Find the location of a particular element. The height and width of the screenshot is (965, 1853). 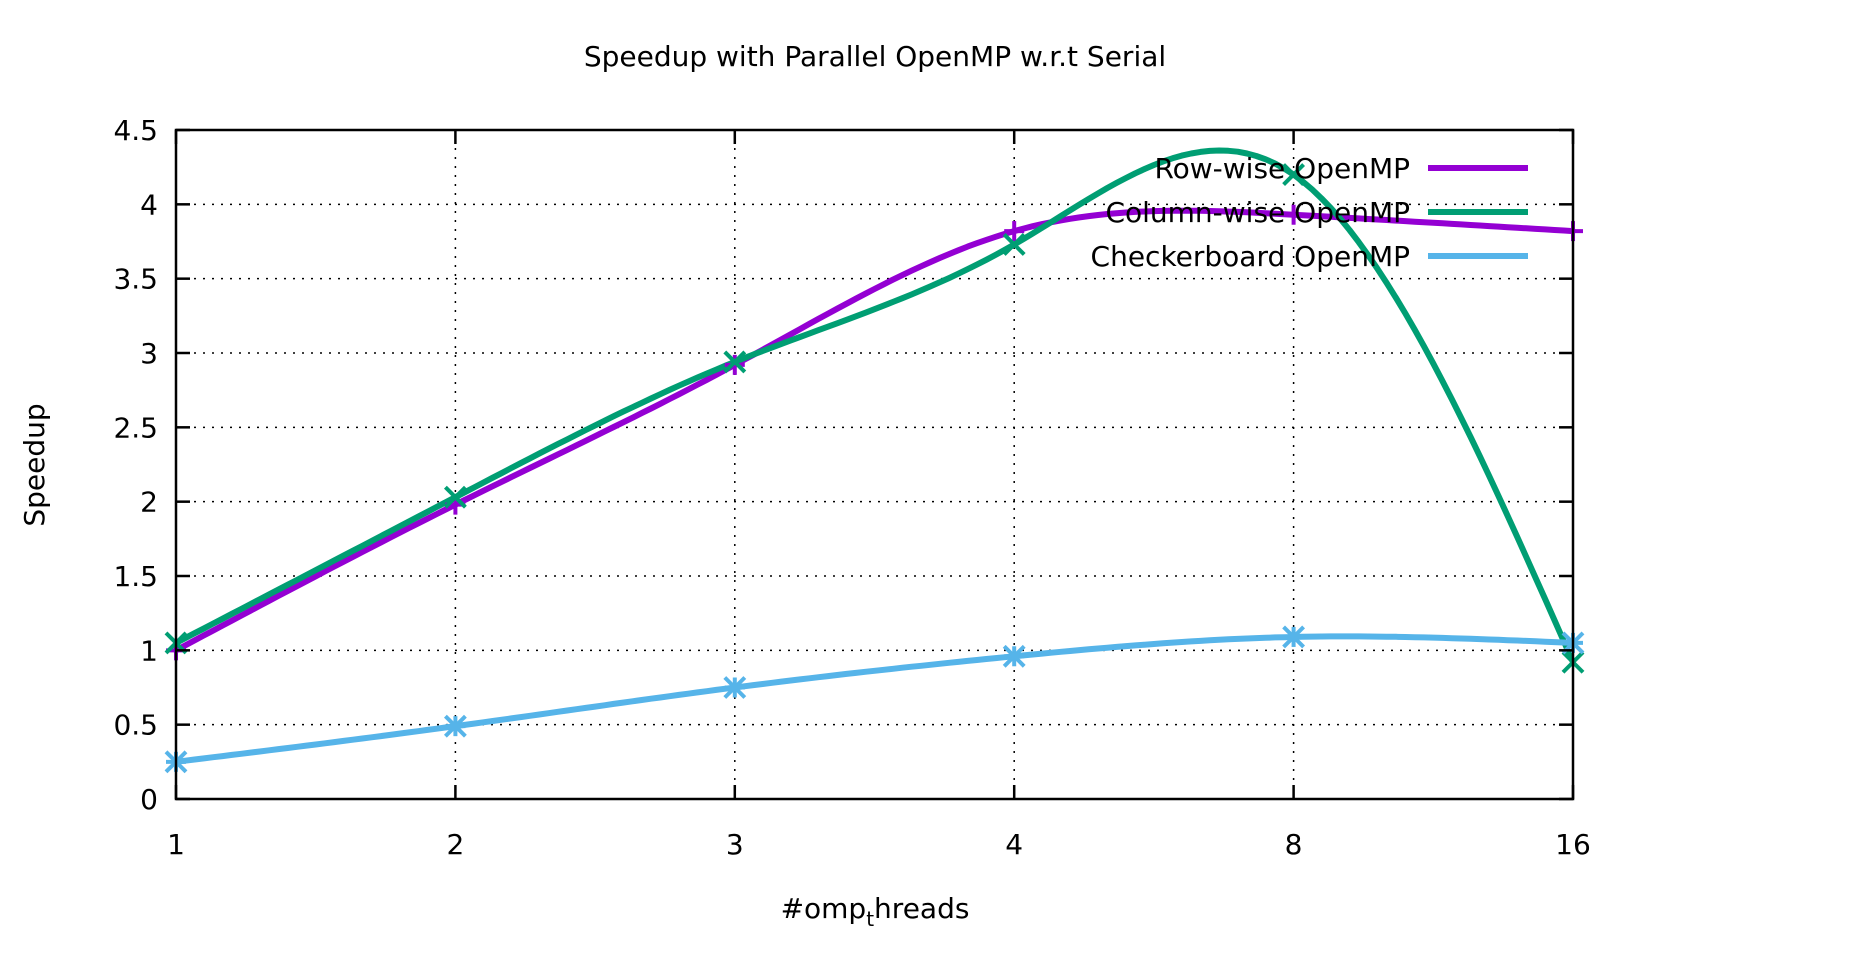

x-tick-label: 3 is located at coordinates (735, 844).